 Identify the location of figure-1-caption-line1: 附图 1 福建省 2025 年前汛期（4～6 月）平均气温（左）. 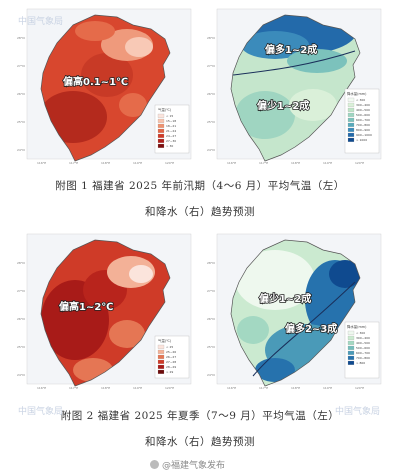
(200, 186).